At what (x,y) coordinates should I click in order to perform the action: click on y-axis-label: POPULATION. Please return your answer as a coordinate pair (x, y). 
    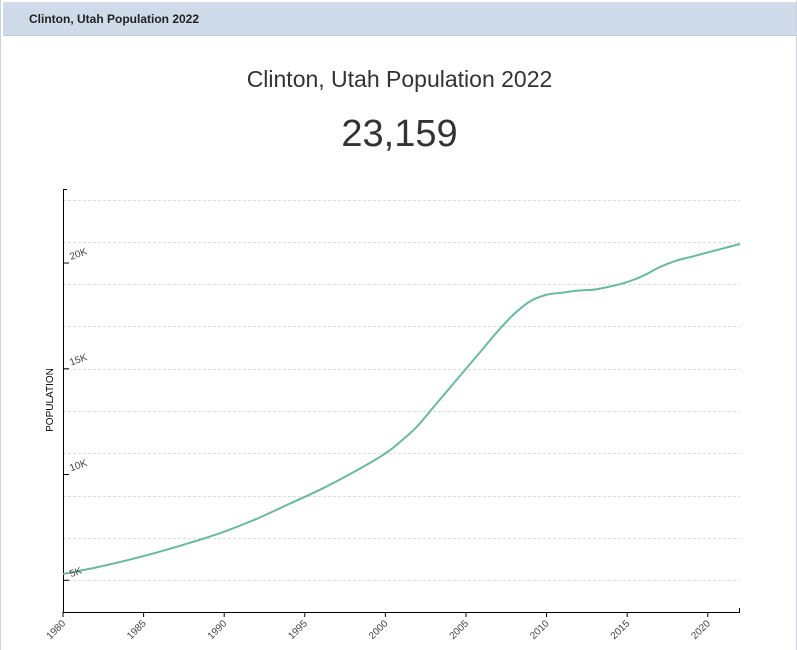
    Looking at the image, I should click on (50, 400).